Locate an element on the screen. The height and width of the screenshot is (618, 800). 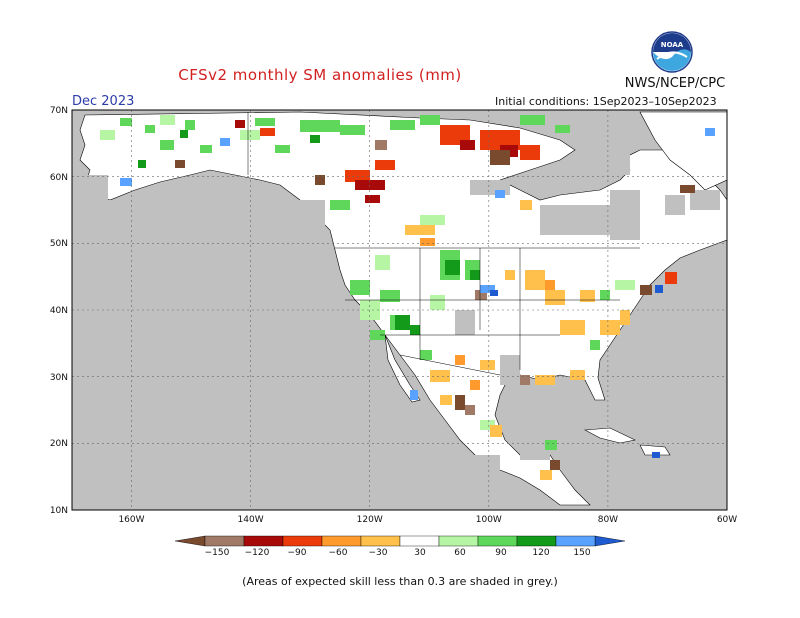
lat-label: 60N is located at coordinates (59, 178).